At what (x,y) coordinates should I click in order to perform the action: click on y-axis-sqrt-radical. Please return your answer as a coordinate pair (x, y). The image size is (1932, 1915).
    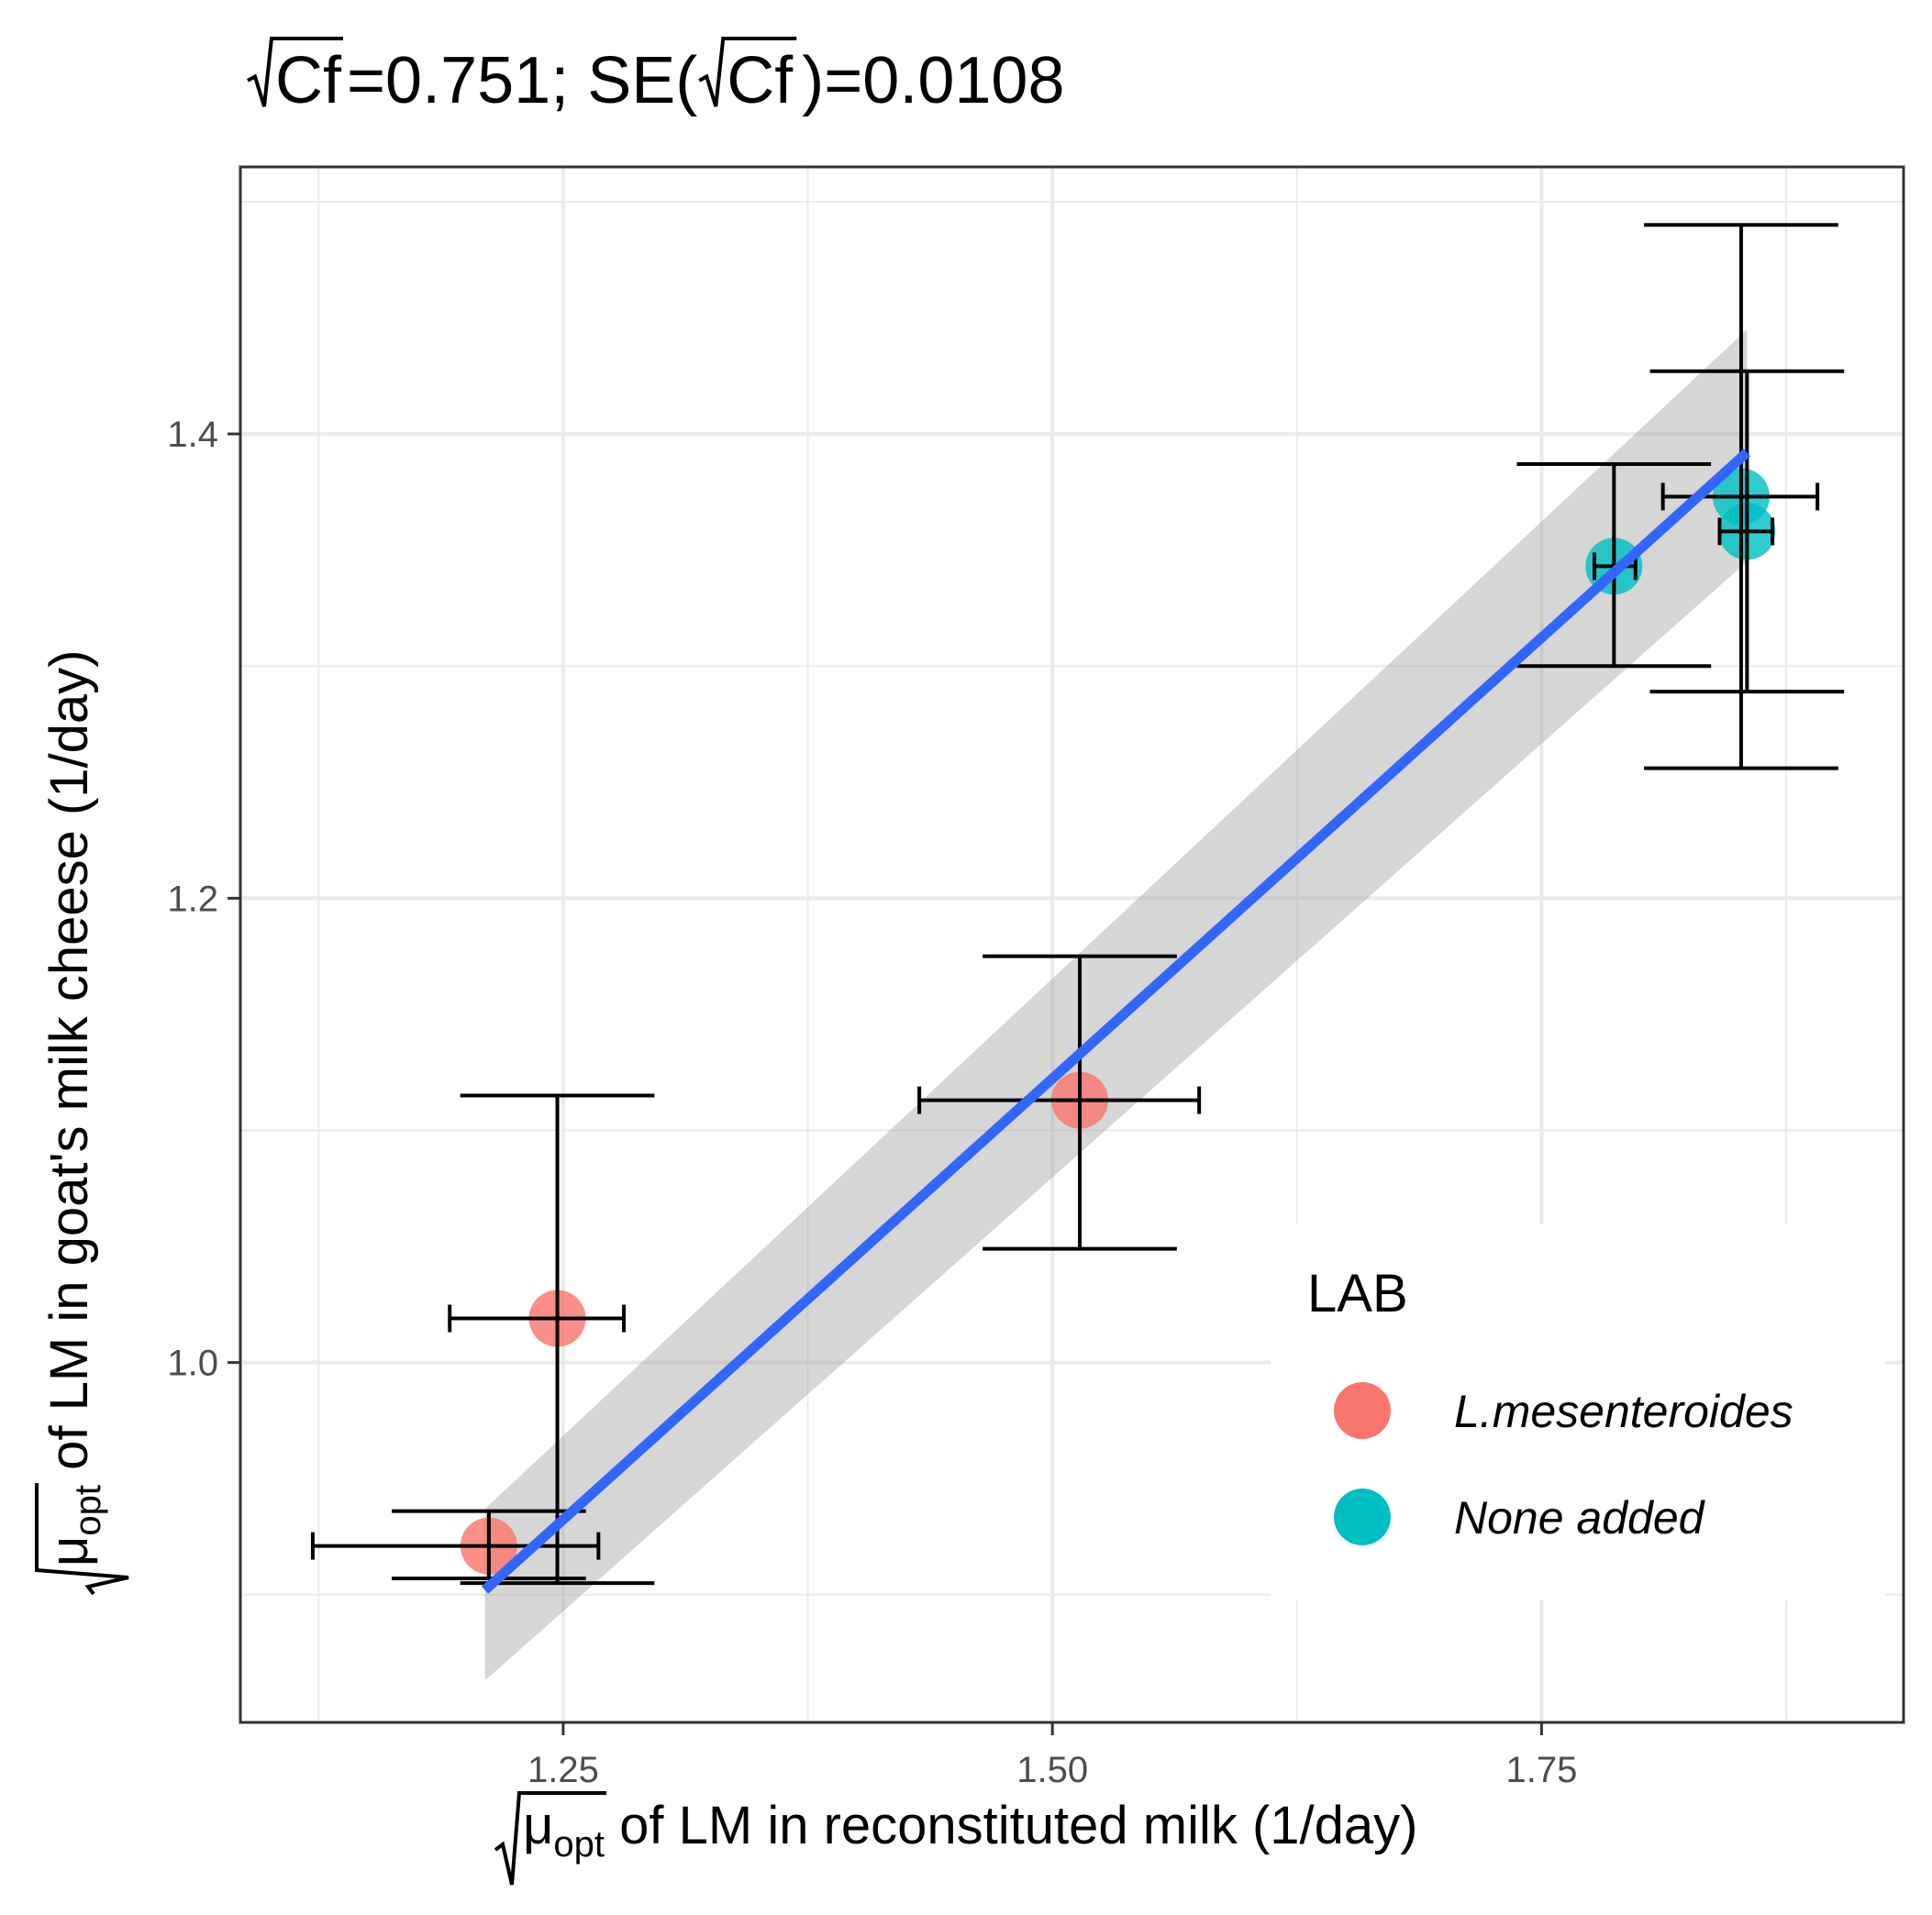
    Looking at the image, I should click on (82, 1539).